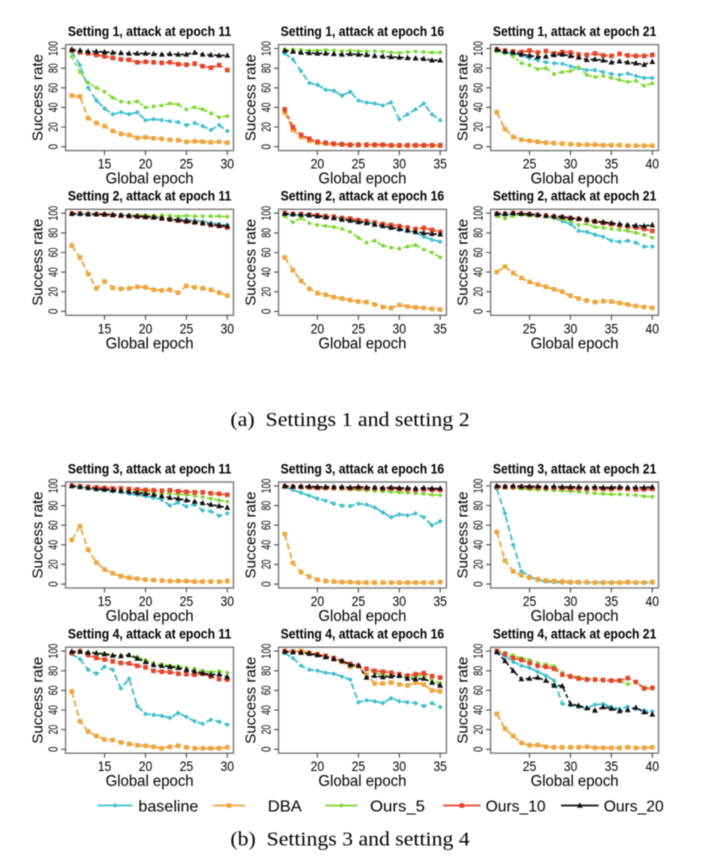 This screenshot has width=717, height=859. I want to click on svg-text: (a) Settings 1 and setting 2, so click(349, 420).